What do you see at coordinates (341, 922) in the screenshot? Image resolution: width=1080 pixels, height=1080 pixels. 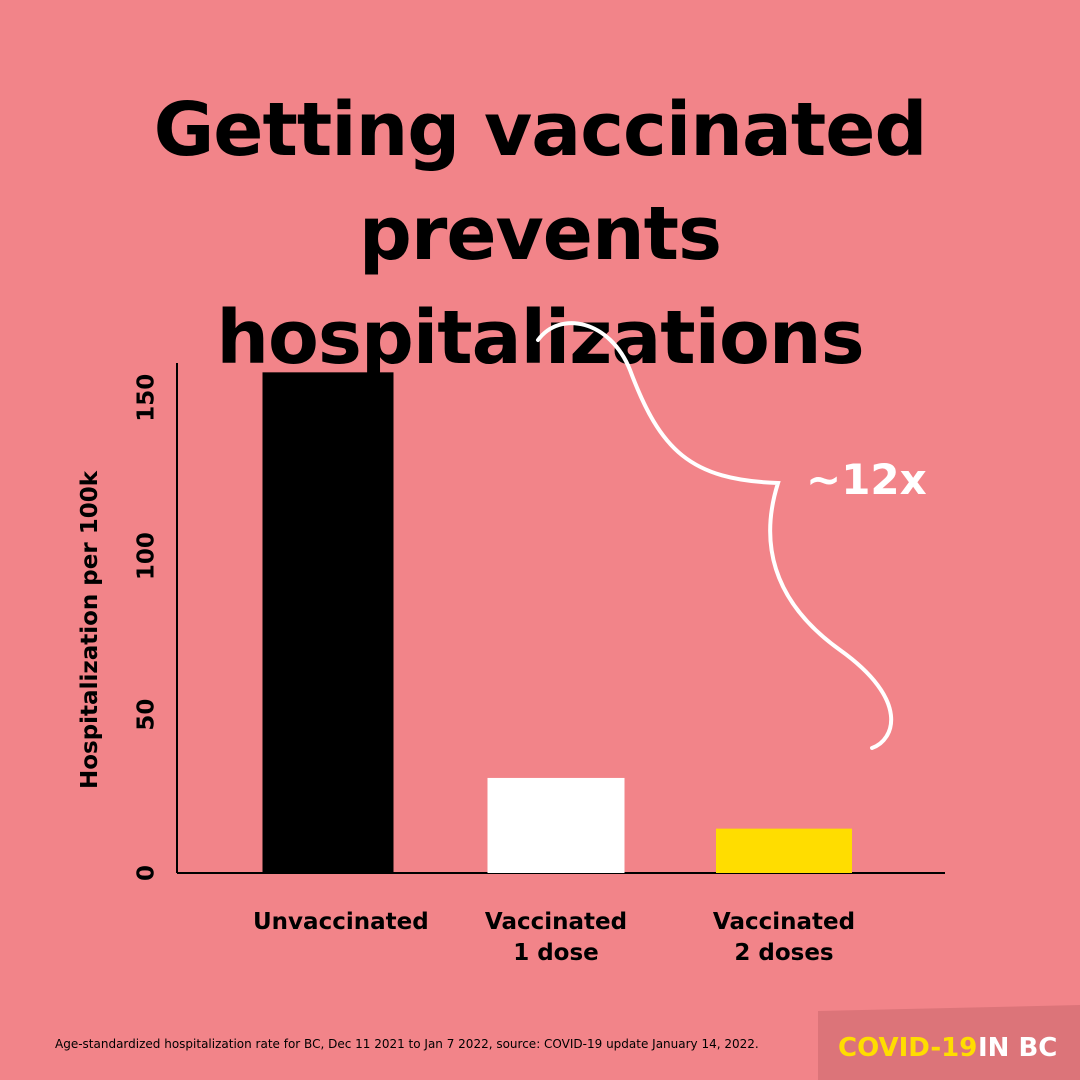 I see `x-tick-label: Unvaccinated` at bounding box center [341, 922].